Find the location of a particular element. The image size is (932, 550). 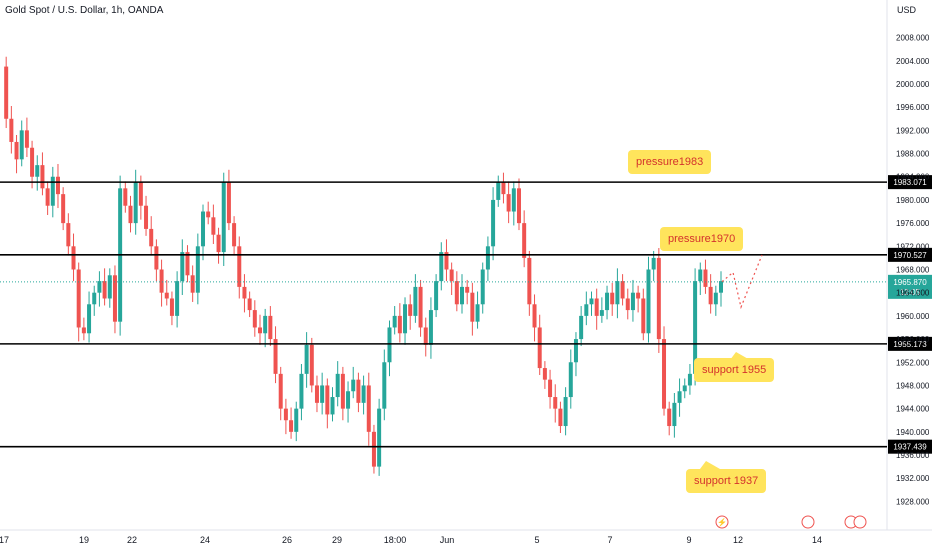

level-label: 1955.173 is located at coordinates (910, 344).